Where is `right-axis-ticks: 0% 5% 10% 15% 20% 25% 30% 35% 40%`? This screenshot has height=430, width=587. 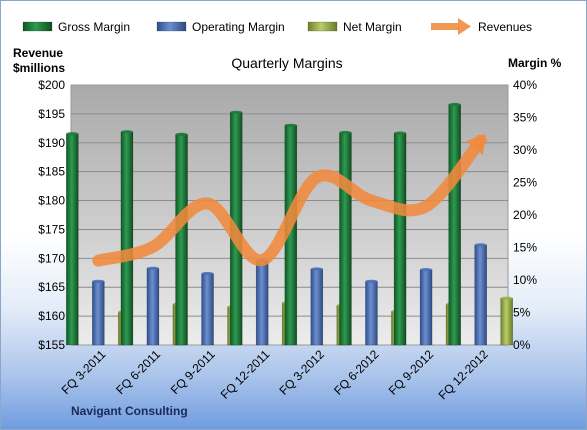
right-axis-ticks: 0% 5% 10% 15% 20% 25% 30% 35% 40% is located at coordinates (525, 215).